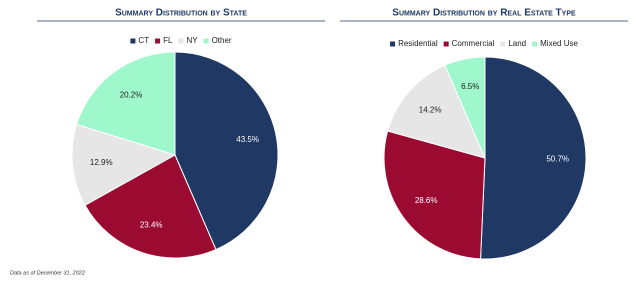 The width and height of the screenshot is (640, 282). What do you see at coordinates (222, 40) in the screenshot?
I see `legend-label: Other` at bounding box center [222, 40].